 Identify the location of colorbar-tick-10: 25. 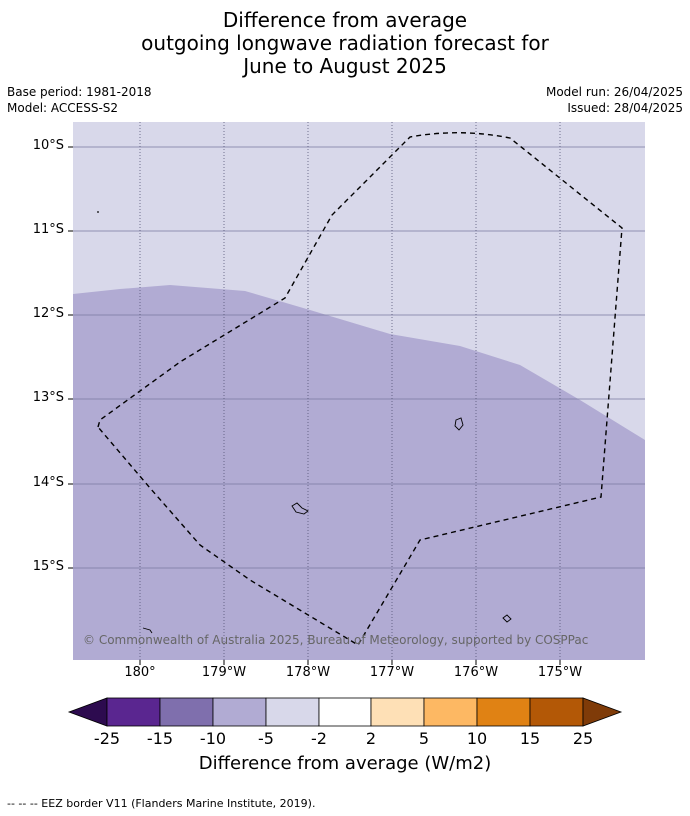
(583, 738).